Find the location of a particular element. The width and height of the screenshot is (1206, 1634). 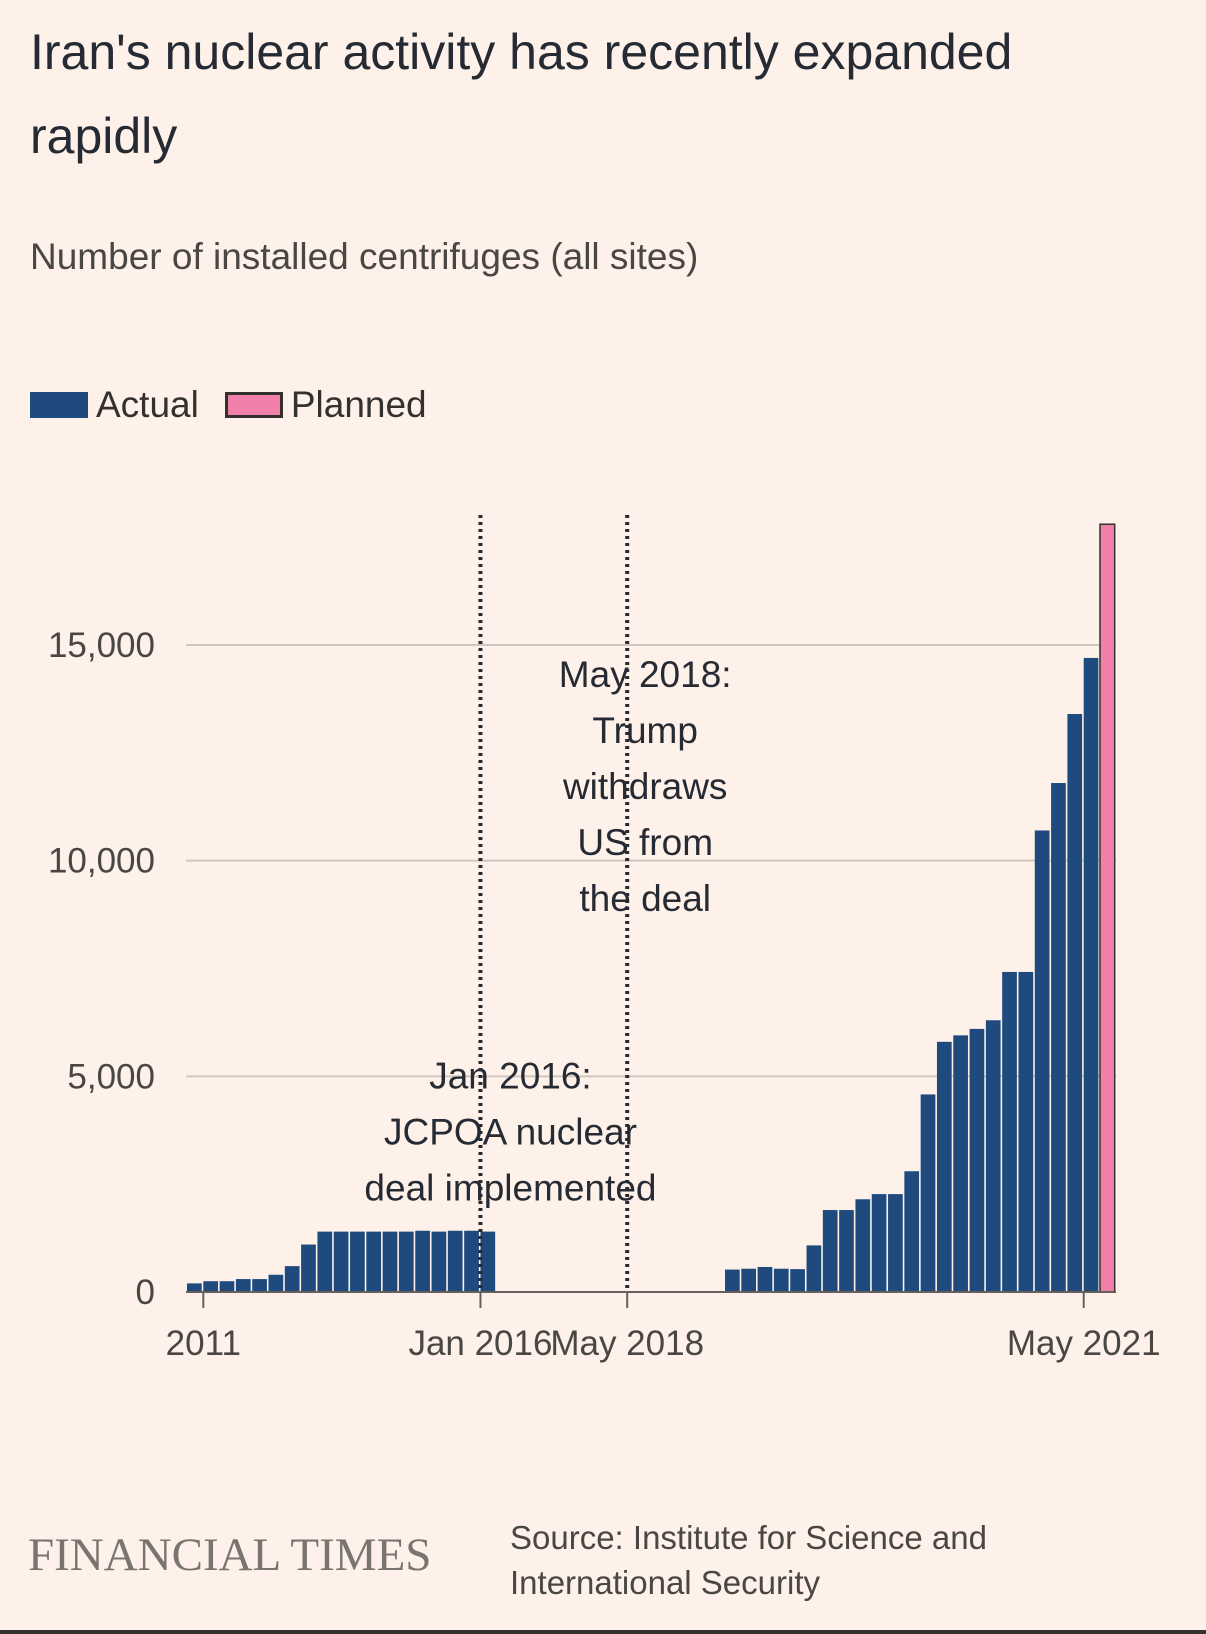

annotation-text: Trump is located at coordinates (645, 730).